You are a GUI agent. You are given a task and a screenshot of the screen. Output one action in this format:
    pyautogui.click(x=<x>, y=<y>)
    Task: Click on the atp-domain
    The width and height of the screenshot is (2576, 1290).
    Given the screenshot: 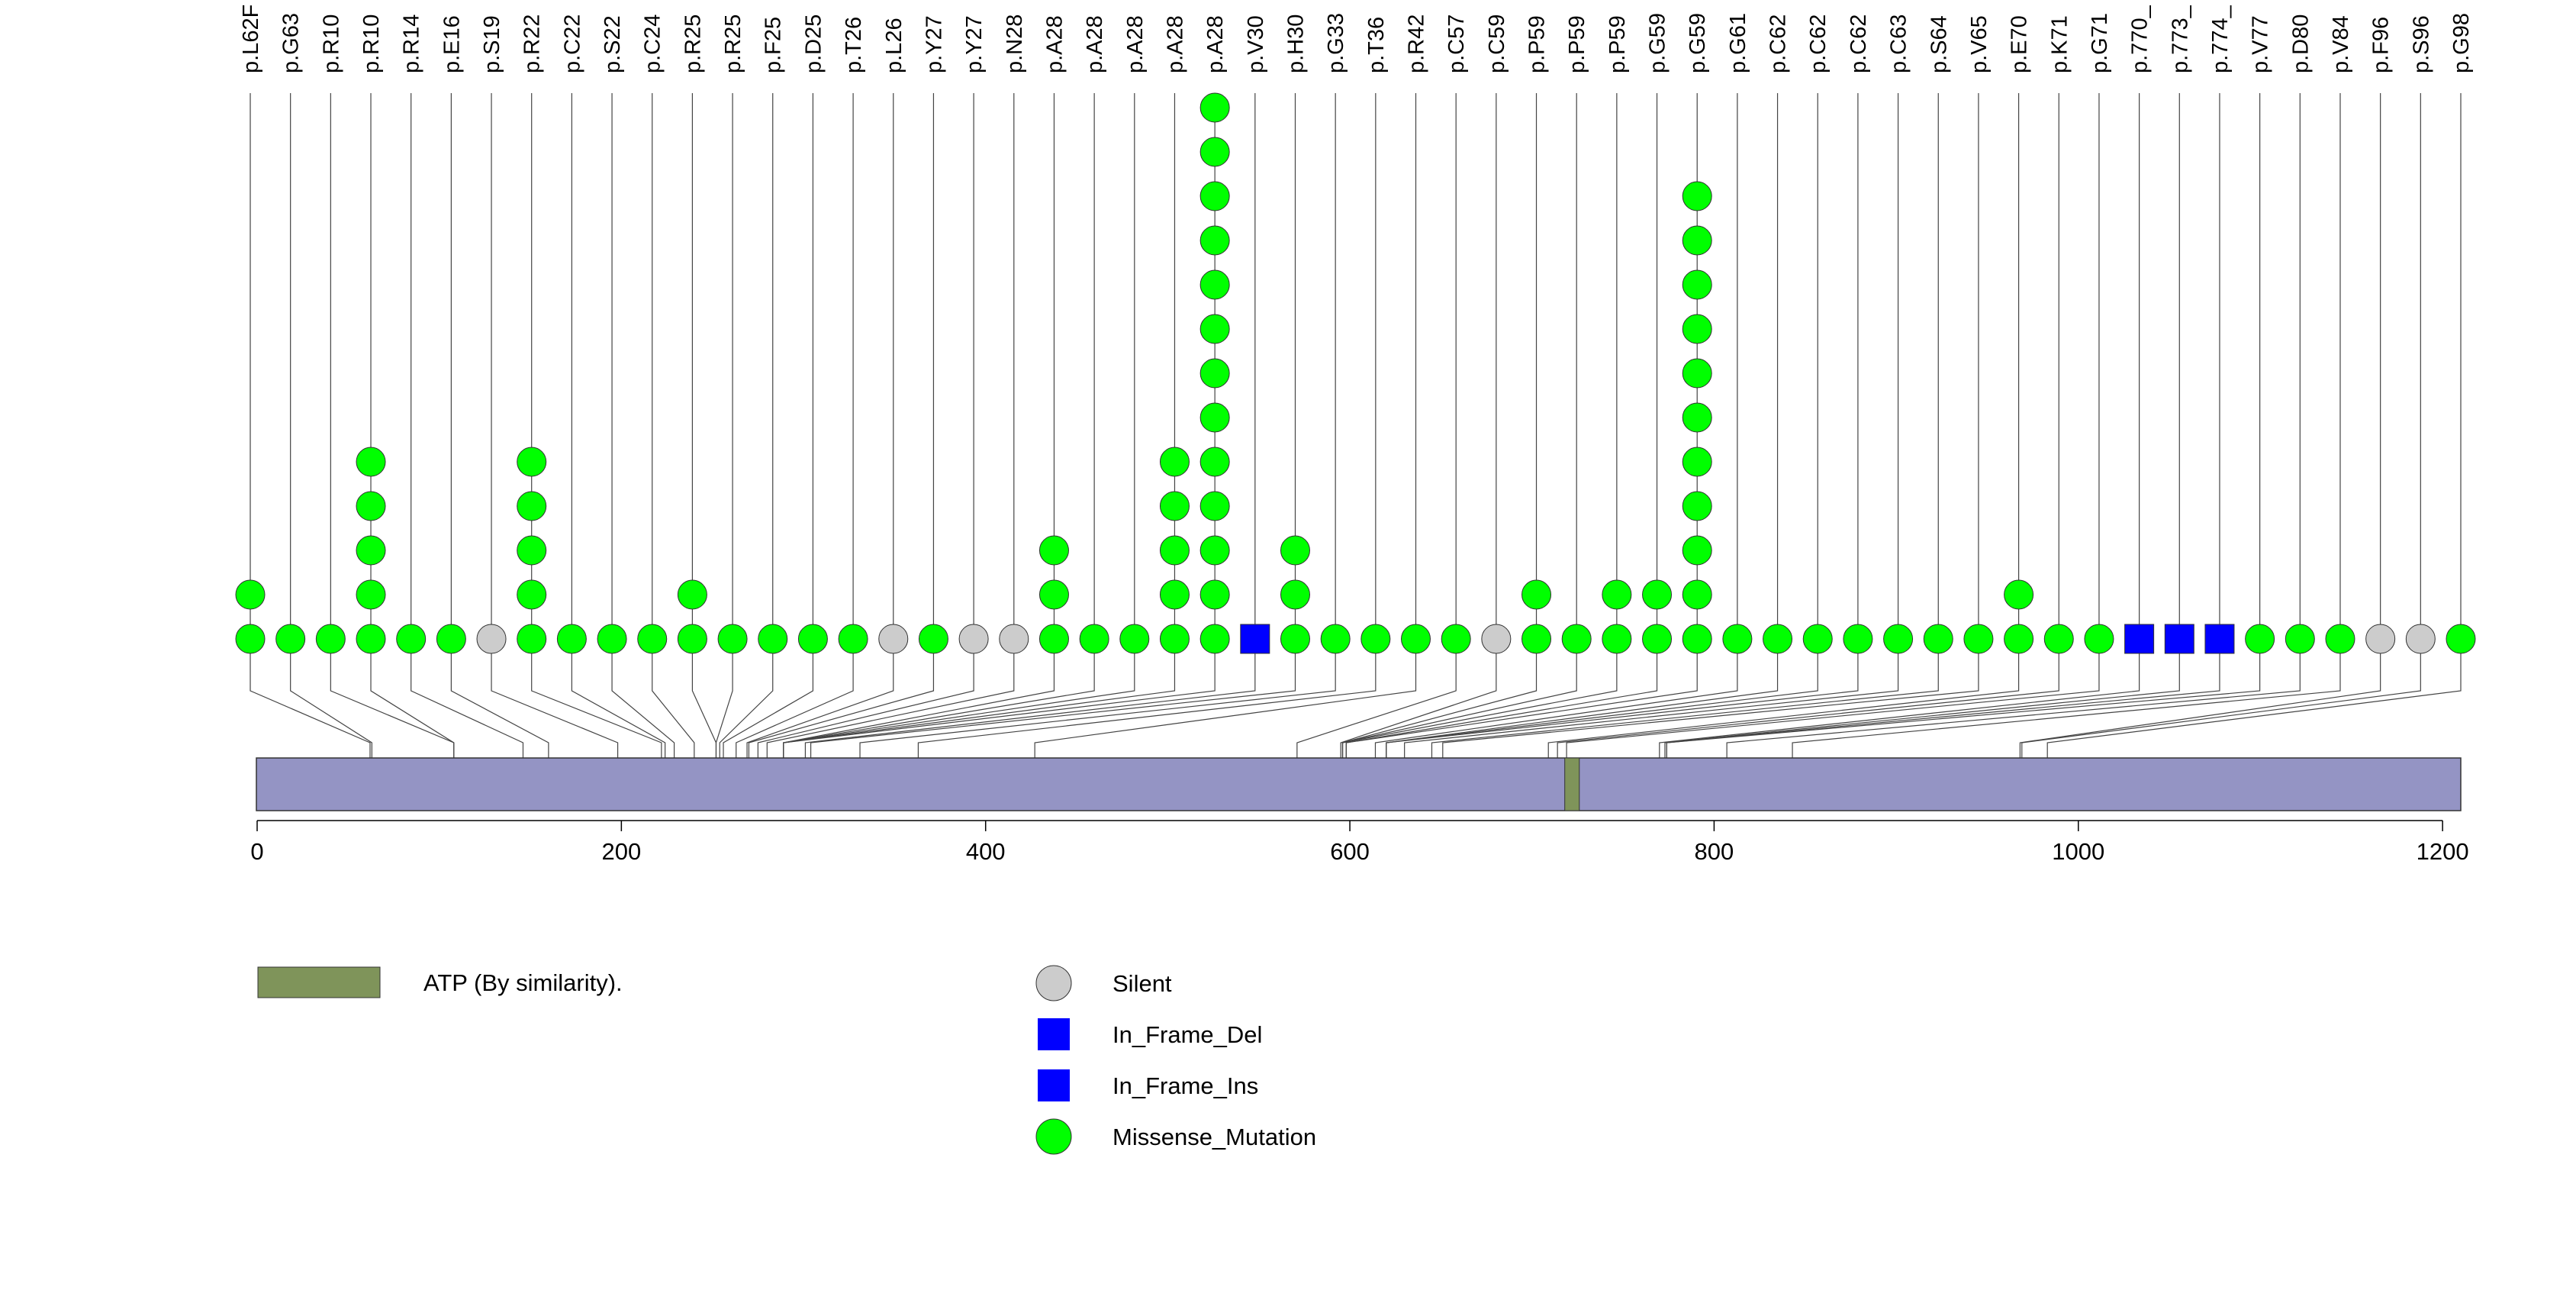 What is the action you would take?
    pyautogui.click(x=1572, y=784)
    